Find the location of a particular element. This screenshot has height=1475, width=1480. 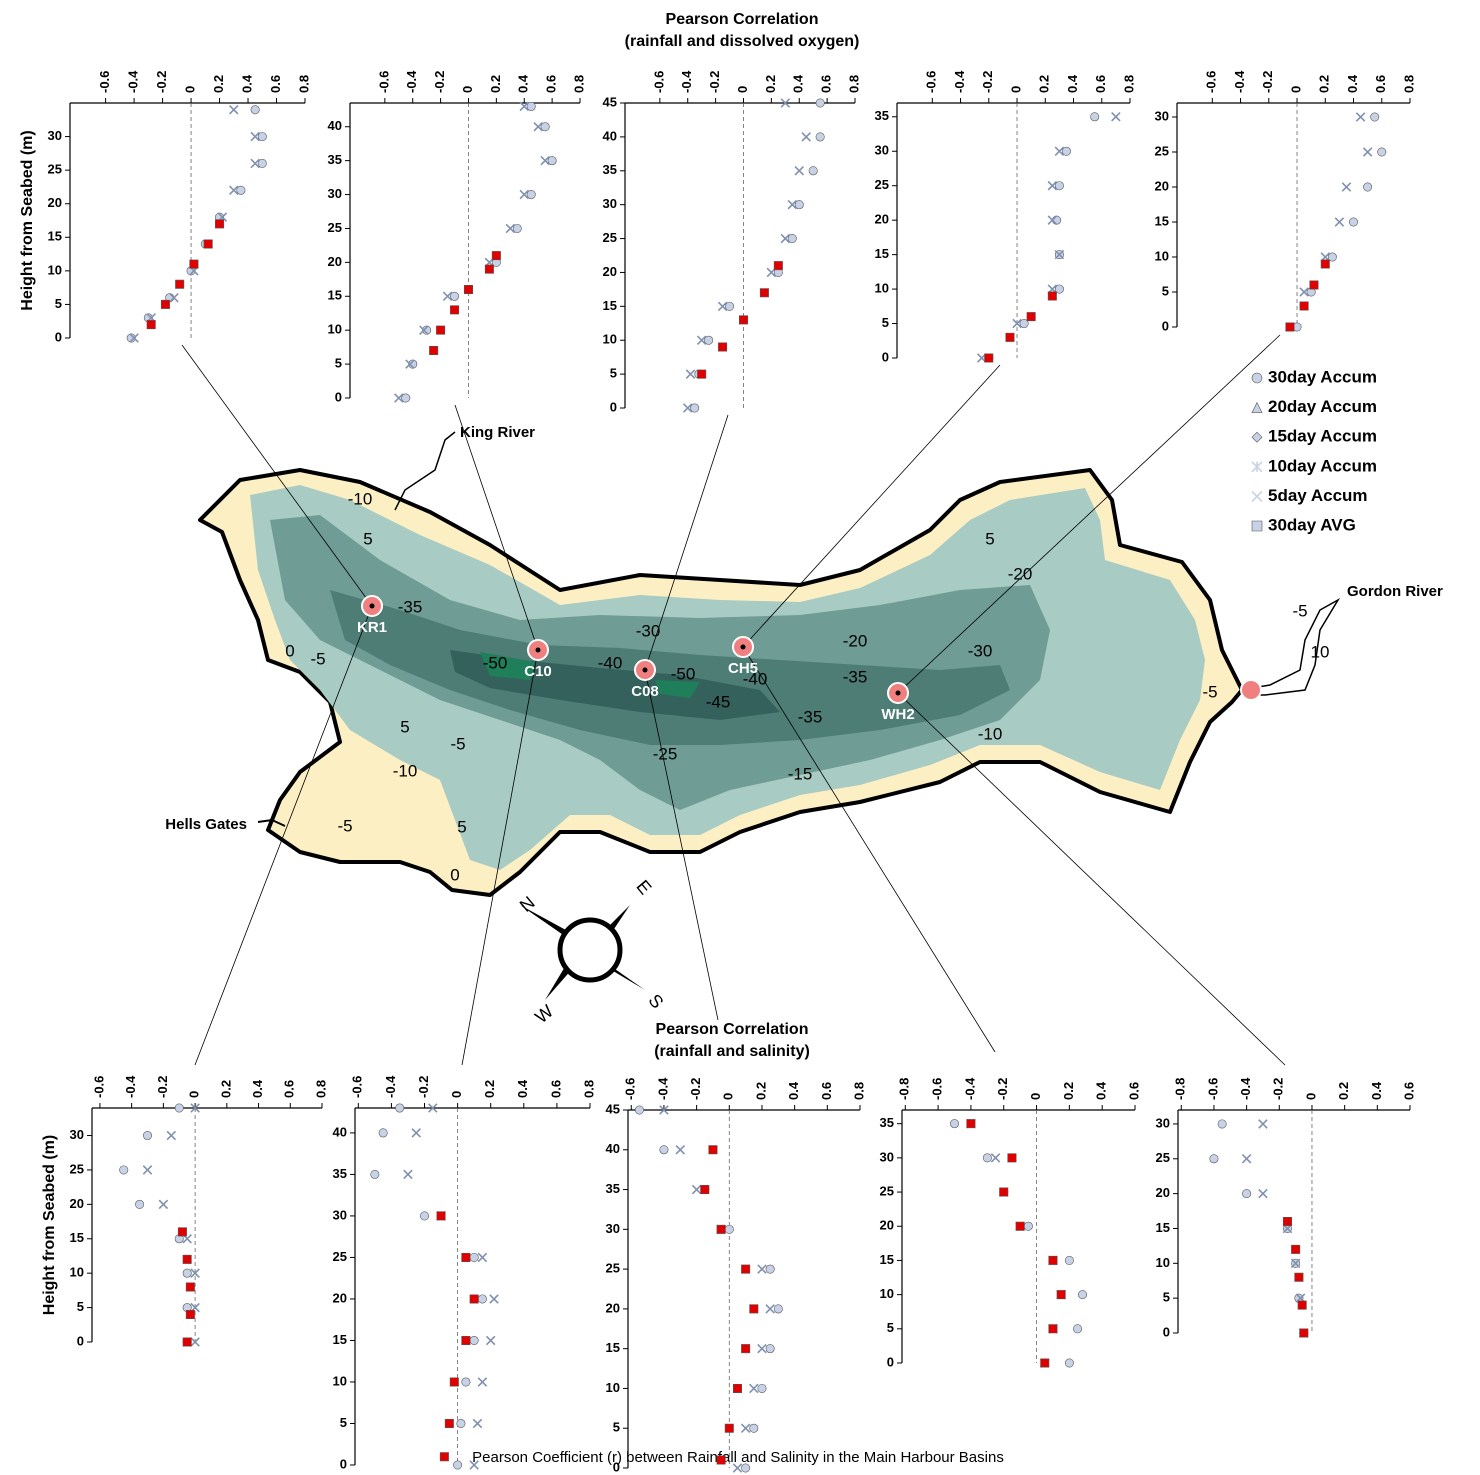

contour-label: -50 is located at coordinates (495, 662).